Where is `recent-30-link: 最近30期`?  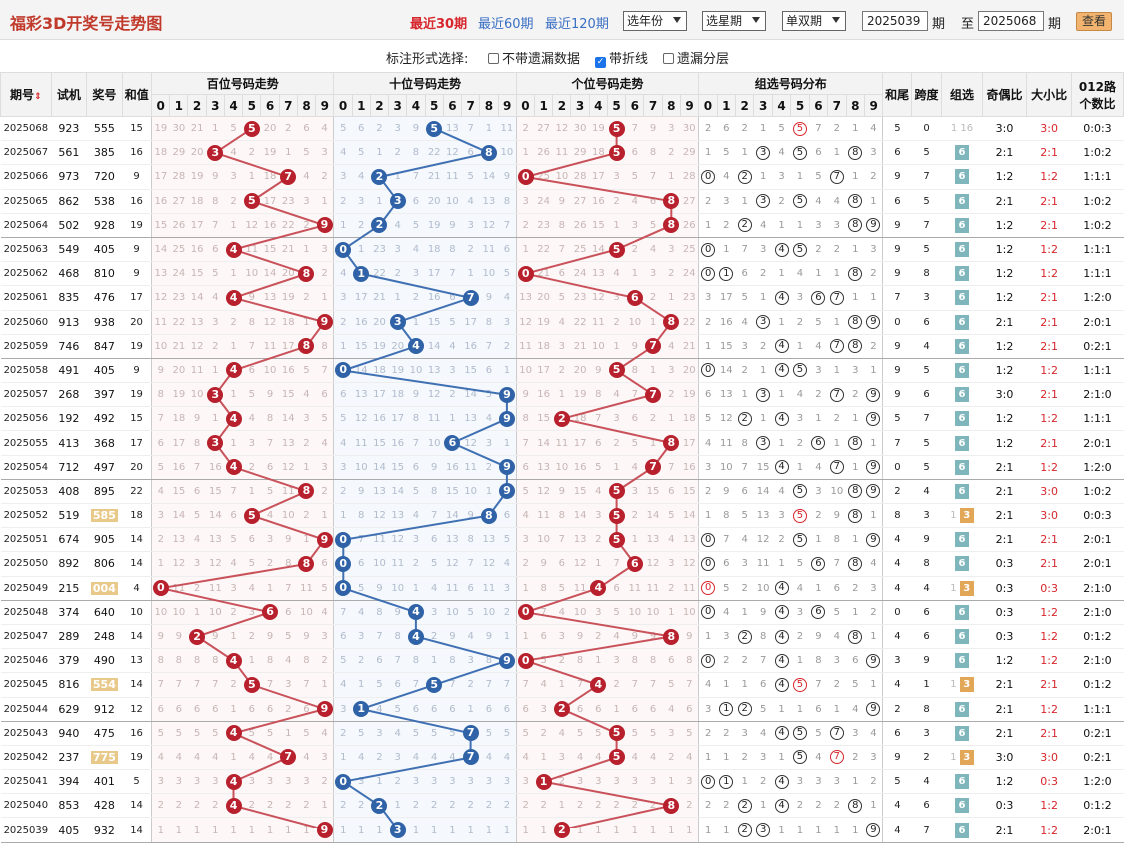
recent-30-link: 最近30期 is located at coordinates (439, 24).